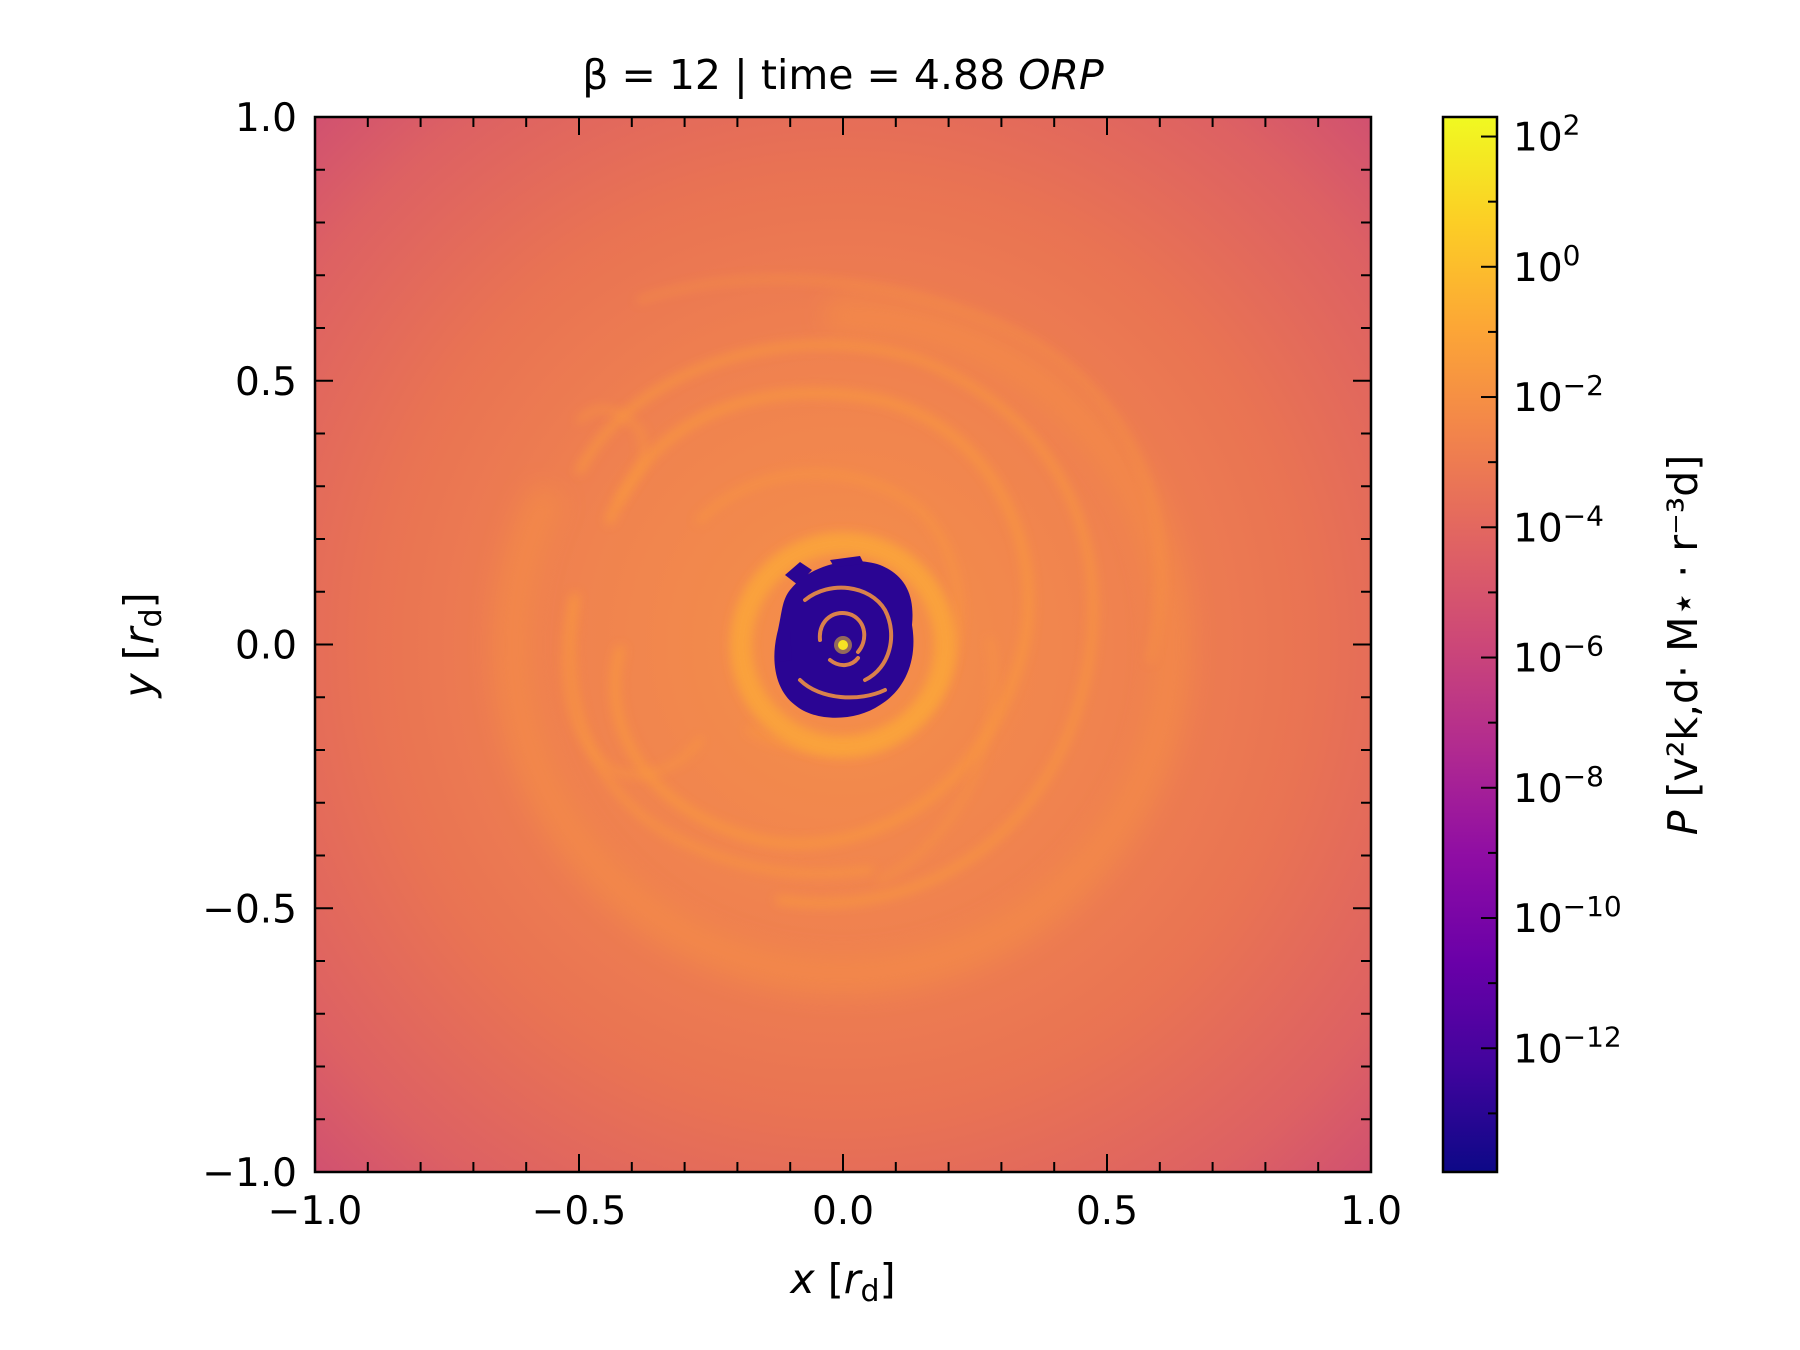 The width and height of the screenshot is (1800, 1350). I want to click on y-axis-label: y [rd], so click(142, 645).